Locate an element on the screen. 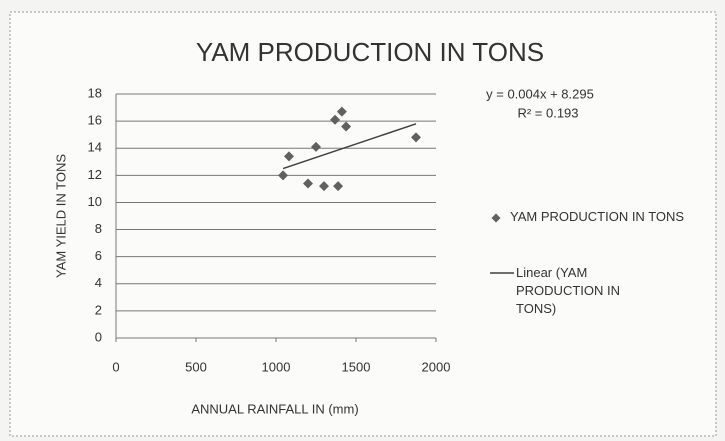 The width and height of the screenshot is (725, 441). y-tick-label: 10 is located at coordinates (95, 201).